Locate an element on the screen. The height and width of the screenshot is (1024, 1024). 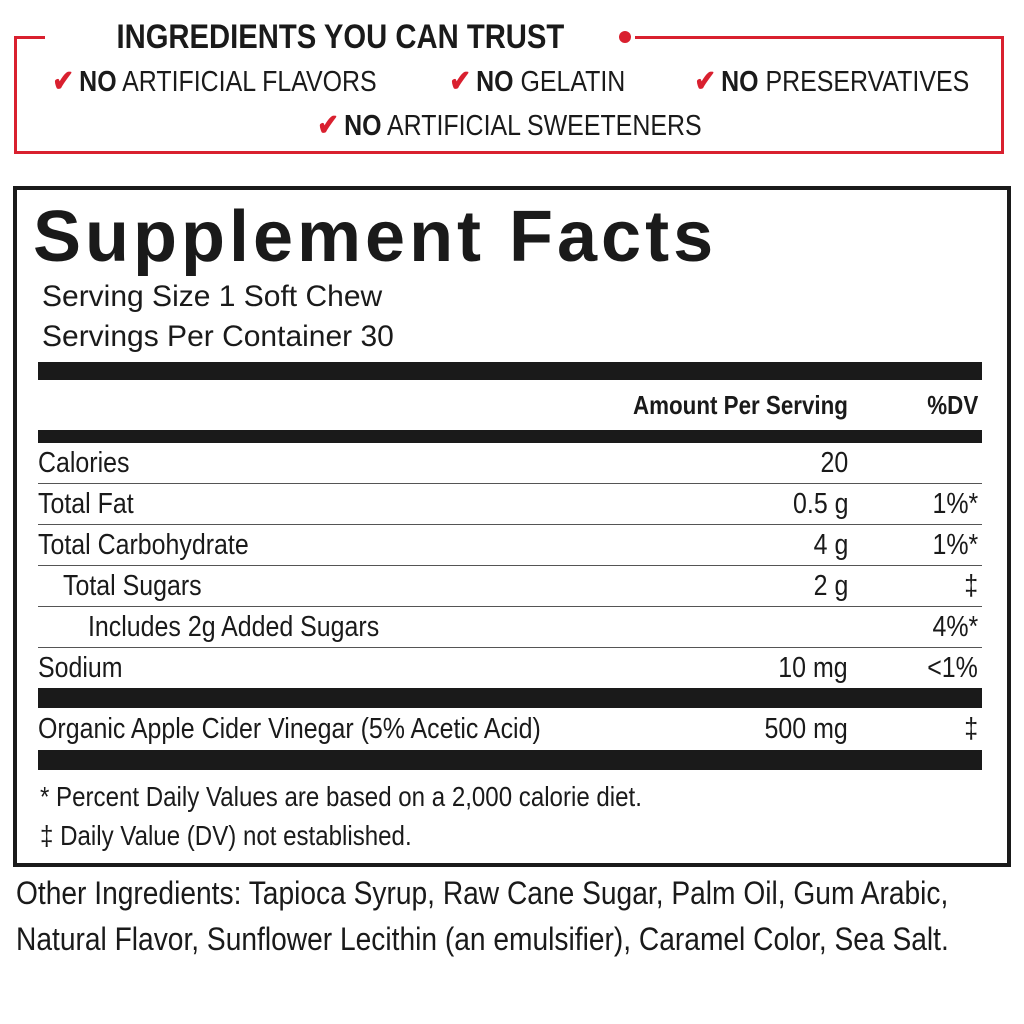
header-amount: Amount Per Serving is located at coordinates (723, 405).